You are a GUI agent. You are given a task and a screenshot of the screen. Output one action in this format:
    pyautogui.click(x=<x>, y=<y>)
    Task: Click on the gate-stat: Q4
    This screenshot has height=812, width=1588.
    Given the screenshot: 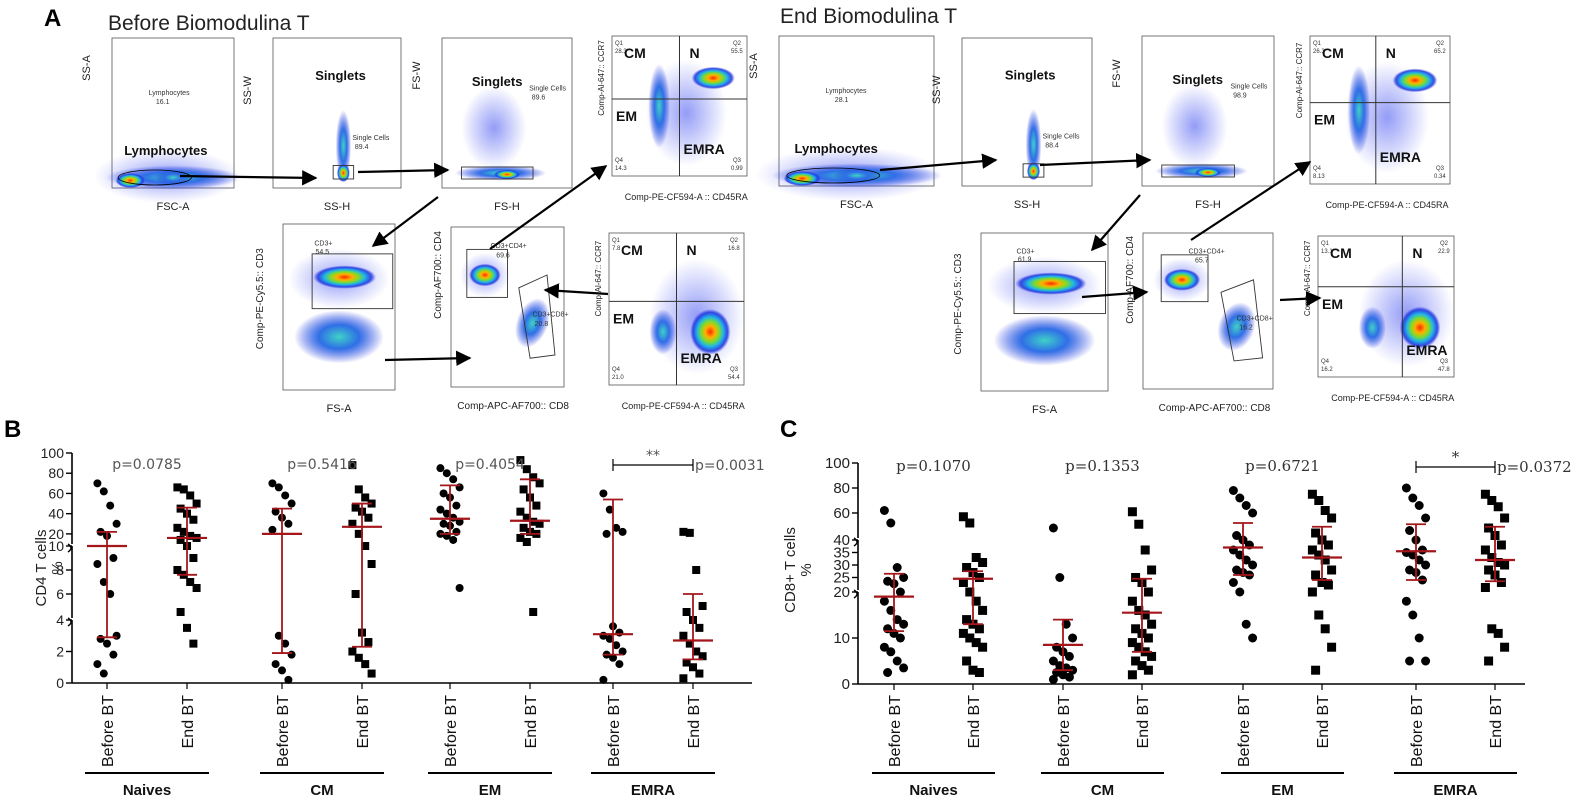 What is the action you would take?
    pyautogui.click(x=1325, y=362)
    